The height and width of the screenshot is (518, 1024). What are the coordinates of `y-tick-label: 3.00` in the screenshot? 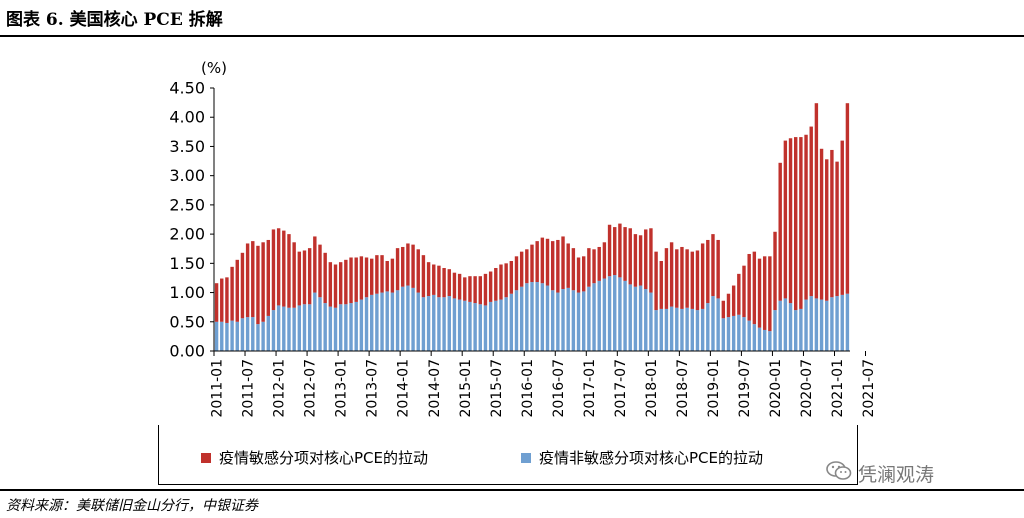 It's located at (187, 175).